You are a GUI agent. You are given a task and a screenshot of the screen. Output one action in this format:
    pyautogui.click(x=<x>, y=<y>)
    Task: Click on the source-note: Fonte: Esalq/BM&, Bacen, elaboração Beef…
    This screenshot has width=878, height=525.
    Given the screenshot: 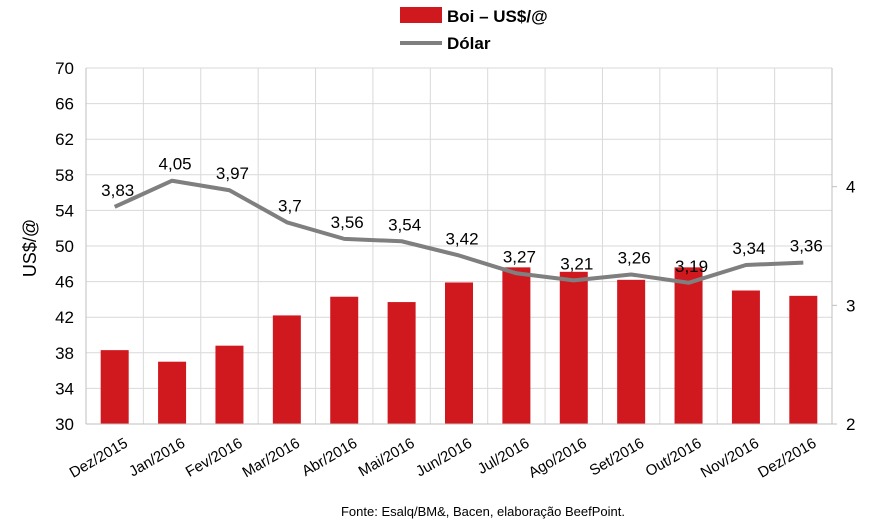 What is the action you would take?
    pyautogui.click(x=483, y=511)
    